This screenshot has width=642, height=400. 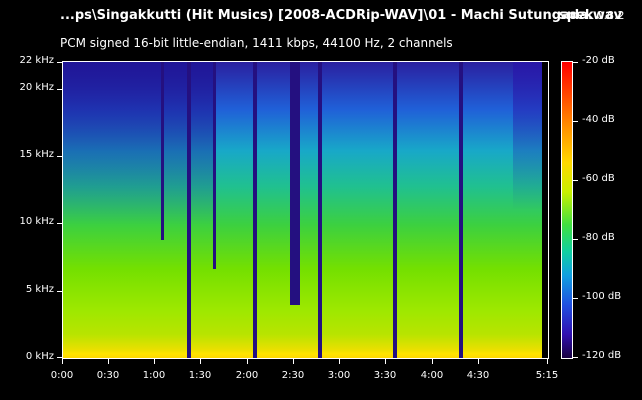 What do you see at coordinates (247, 375) in the screenshot?
I see `x-tick-label: 2:00` at bounding box center [247, 375].